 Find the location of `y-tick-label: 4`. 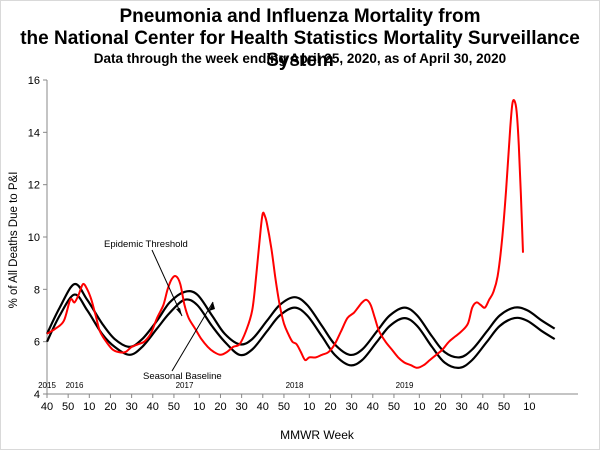

y-tick-label: 4 is located at coordinates (37, 395).